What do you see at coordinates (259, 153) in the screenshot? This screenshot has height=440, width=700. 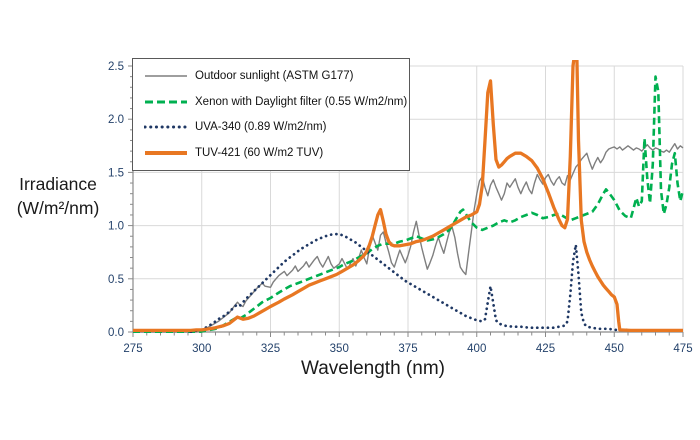 I see `legend-label: TUV-421 (60 W/m2 TUV)` at bounding box center [259, 153].